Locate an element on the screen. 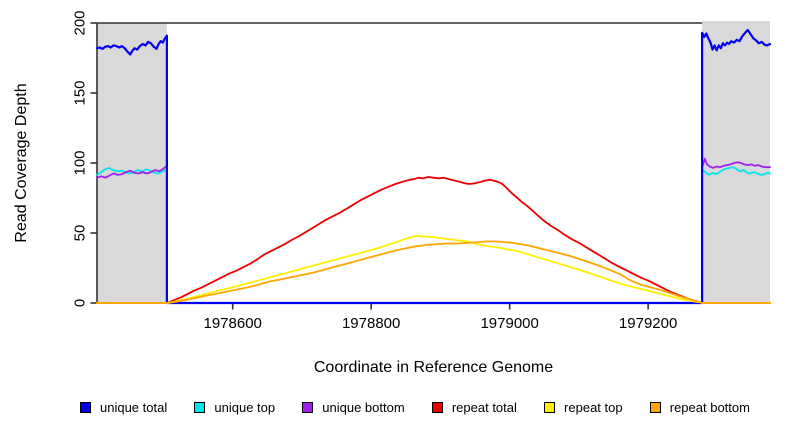  legend-item-repeat-top: repeat top is located at coordinates (583, 407).